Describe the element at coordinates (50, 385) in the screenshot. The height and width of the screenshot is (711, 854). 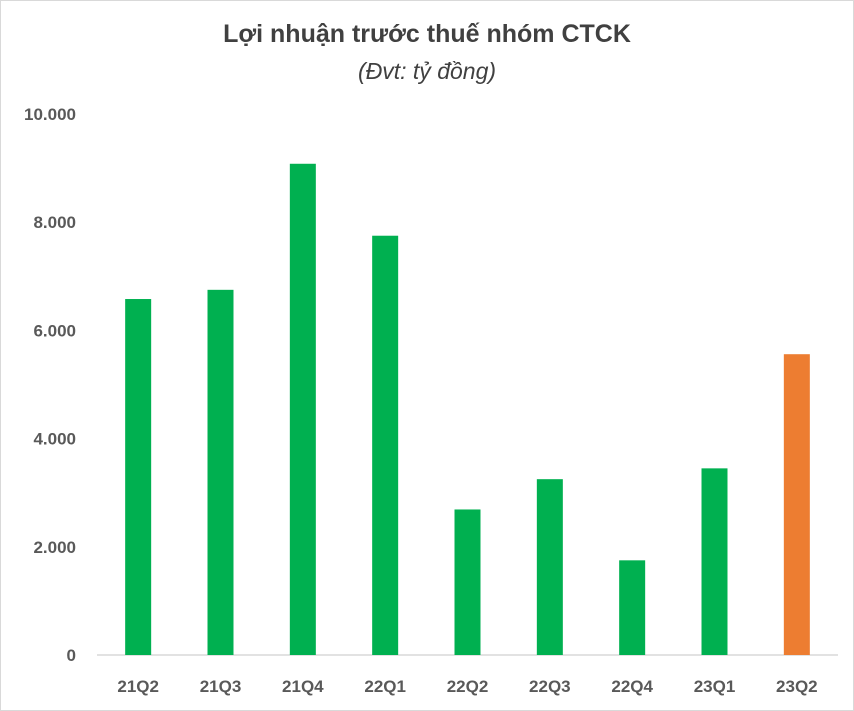
I see `y-axis: 0 2.000 4.000 6.000 8.000 10.000` at that location.